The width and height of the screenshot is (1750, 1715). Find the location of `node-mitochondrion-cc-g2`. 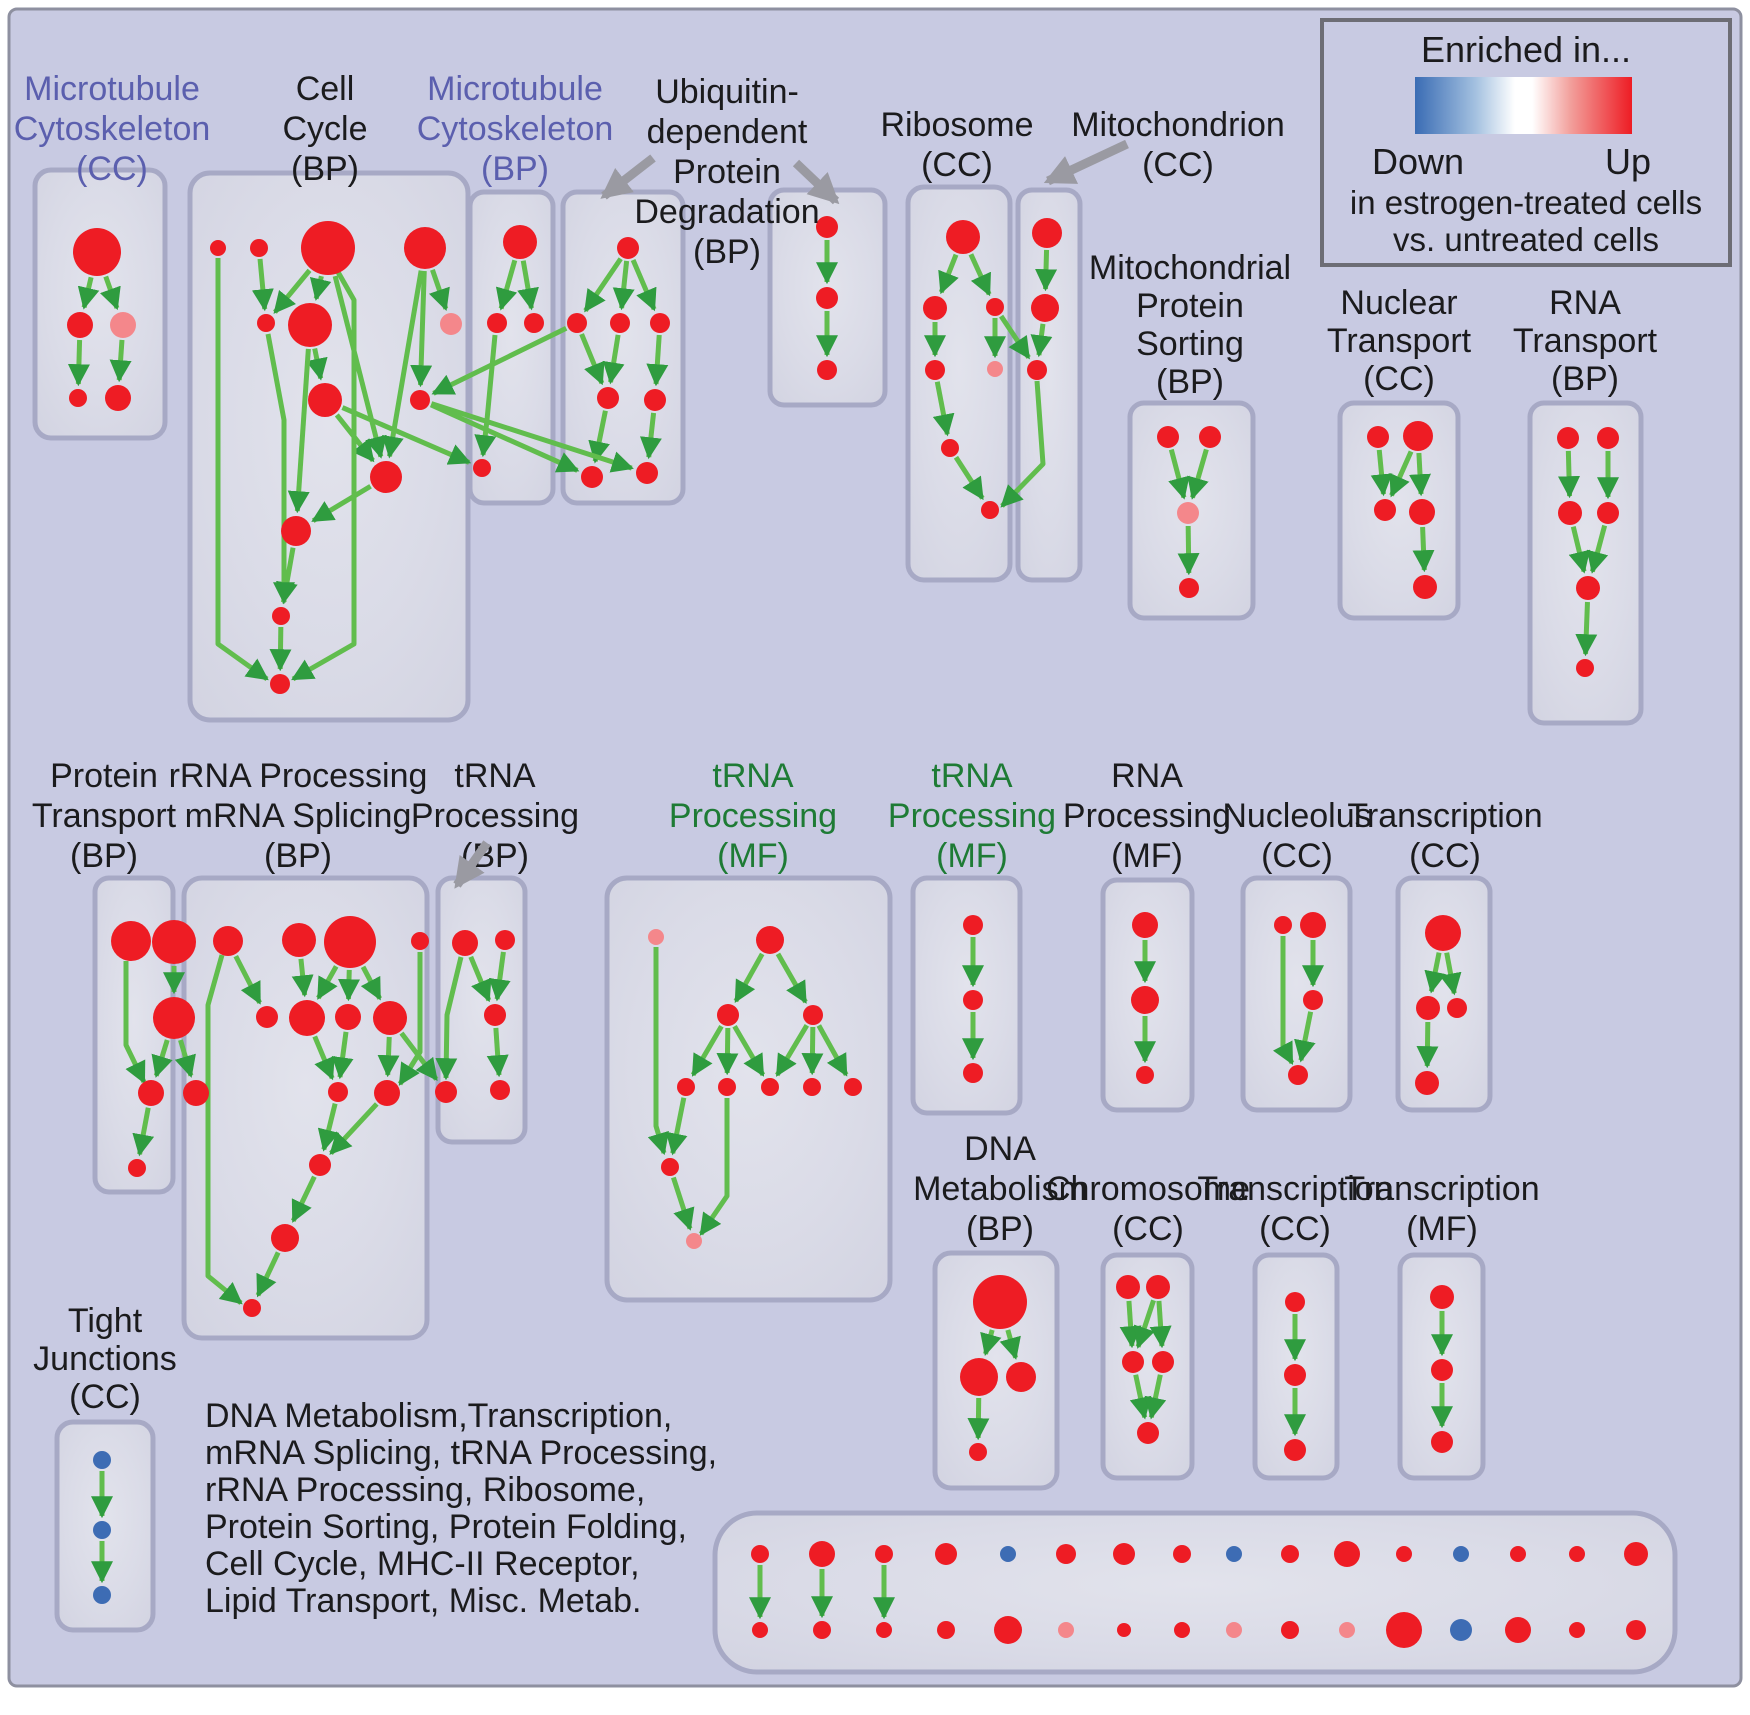

node-mitochondrion-cc-g2 is located at coordinates (1045, 308).